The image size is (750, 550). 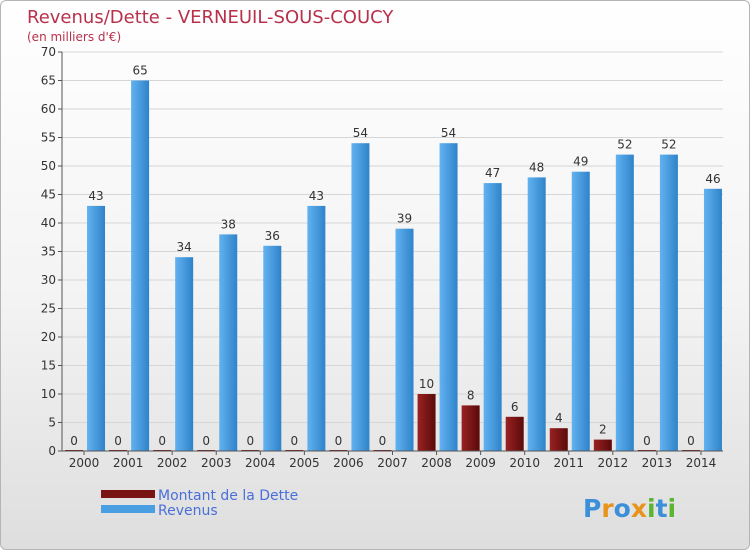 I want to click on x-tick-label: 2009, so click(x=480, y=463).